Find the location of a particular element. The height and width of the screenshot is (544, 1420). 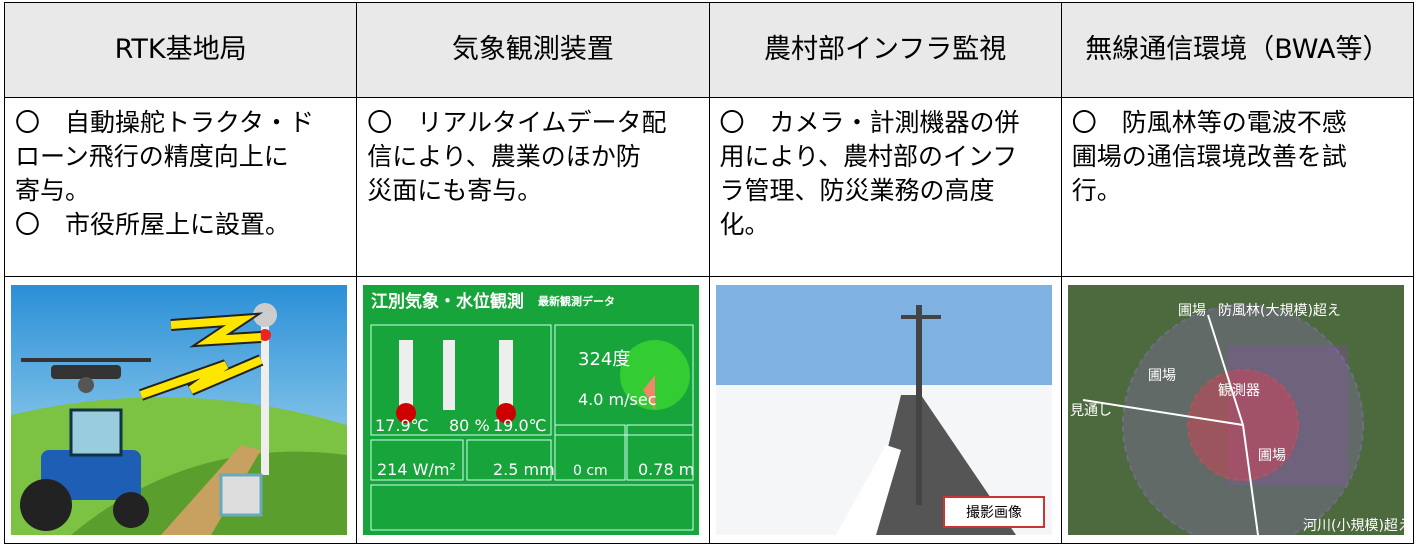

camera-photo: 撮影画像 is located at coordinates (883, 410).